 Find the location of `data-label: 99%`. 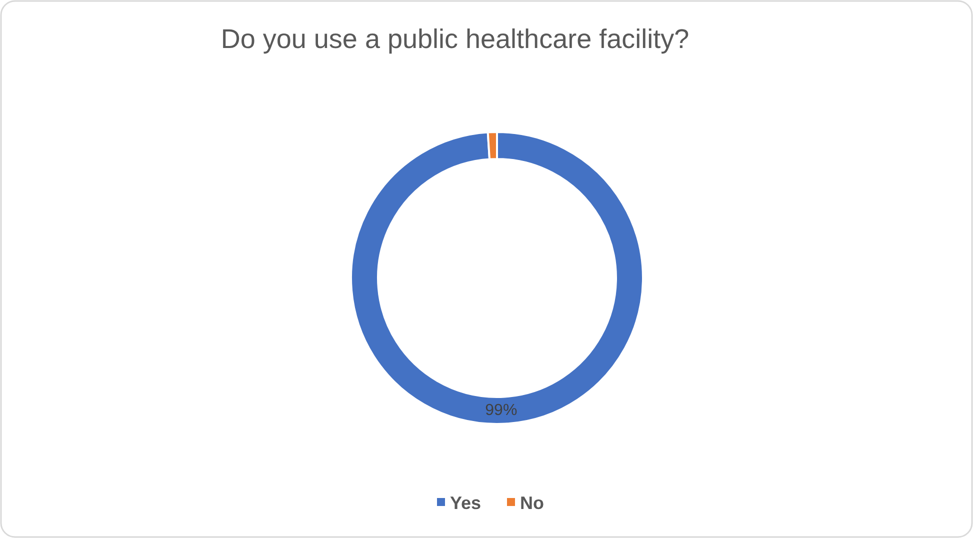

data-label: 99% is located at coordinates (501, 410).